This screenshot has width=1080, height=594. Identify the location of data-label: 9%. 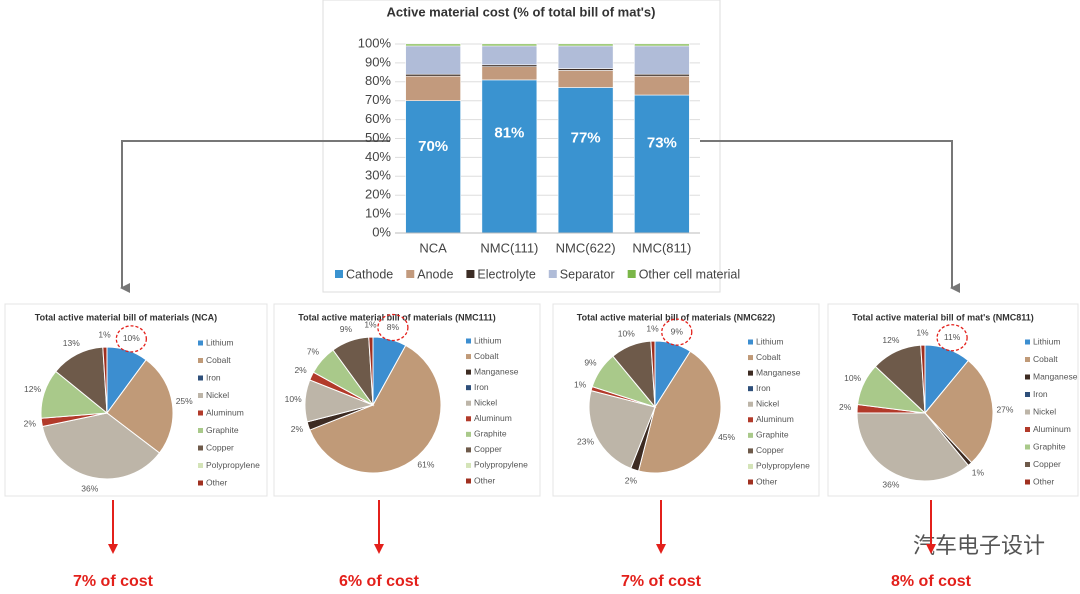
(677, 331).